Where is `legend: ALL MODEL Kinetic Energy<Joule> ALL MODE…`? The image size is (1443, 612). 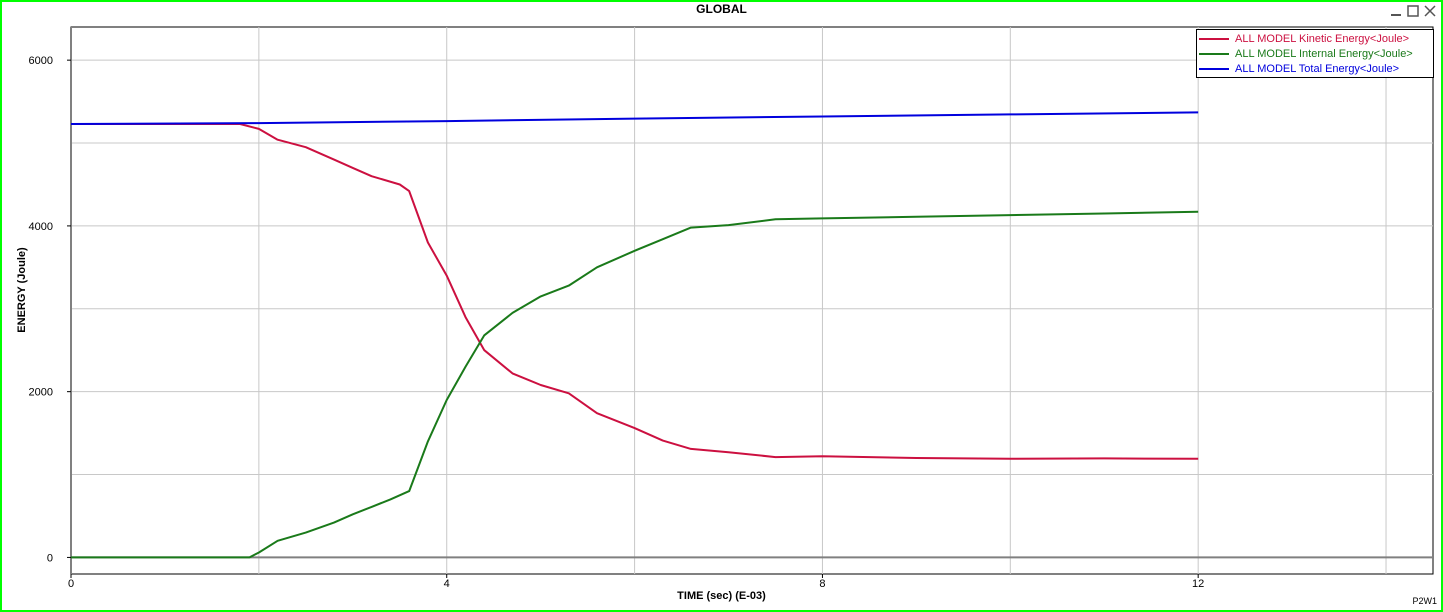
legend: ALL MODEL Kinetic Energy<Joule> ALL MODE… is located at coordinates (1315, 53).